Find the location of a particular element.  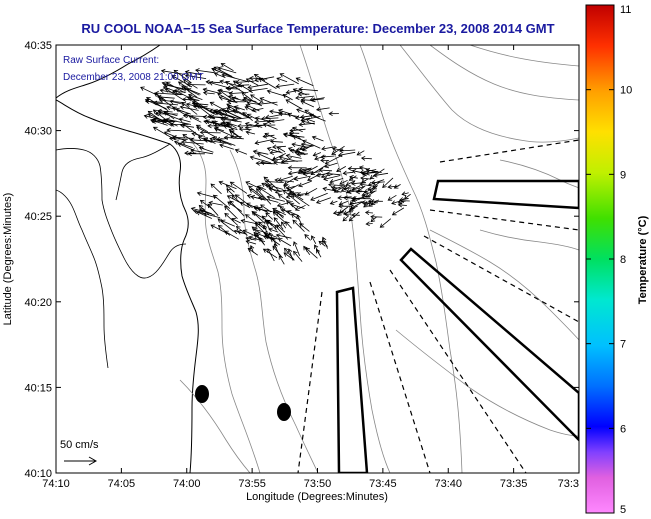

bathymetry-contour is located at coordinates (411, 259).